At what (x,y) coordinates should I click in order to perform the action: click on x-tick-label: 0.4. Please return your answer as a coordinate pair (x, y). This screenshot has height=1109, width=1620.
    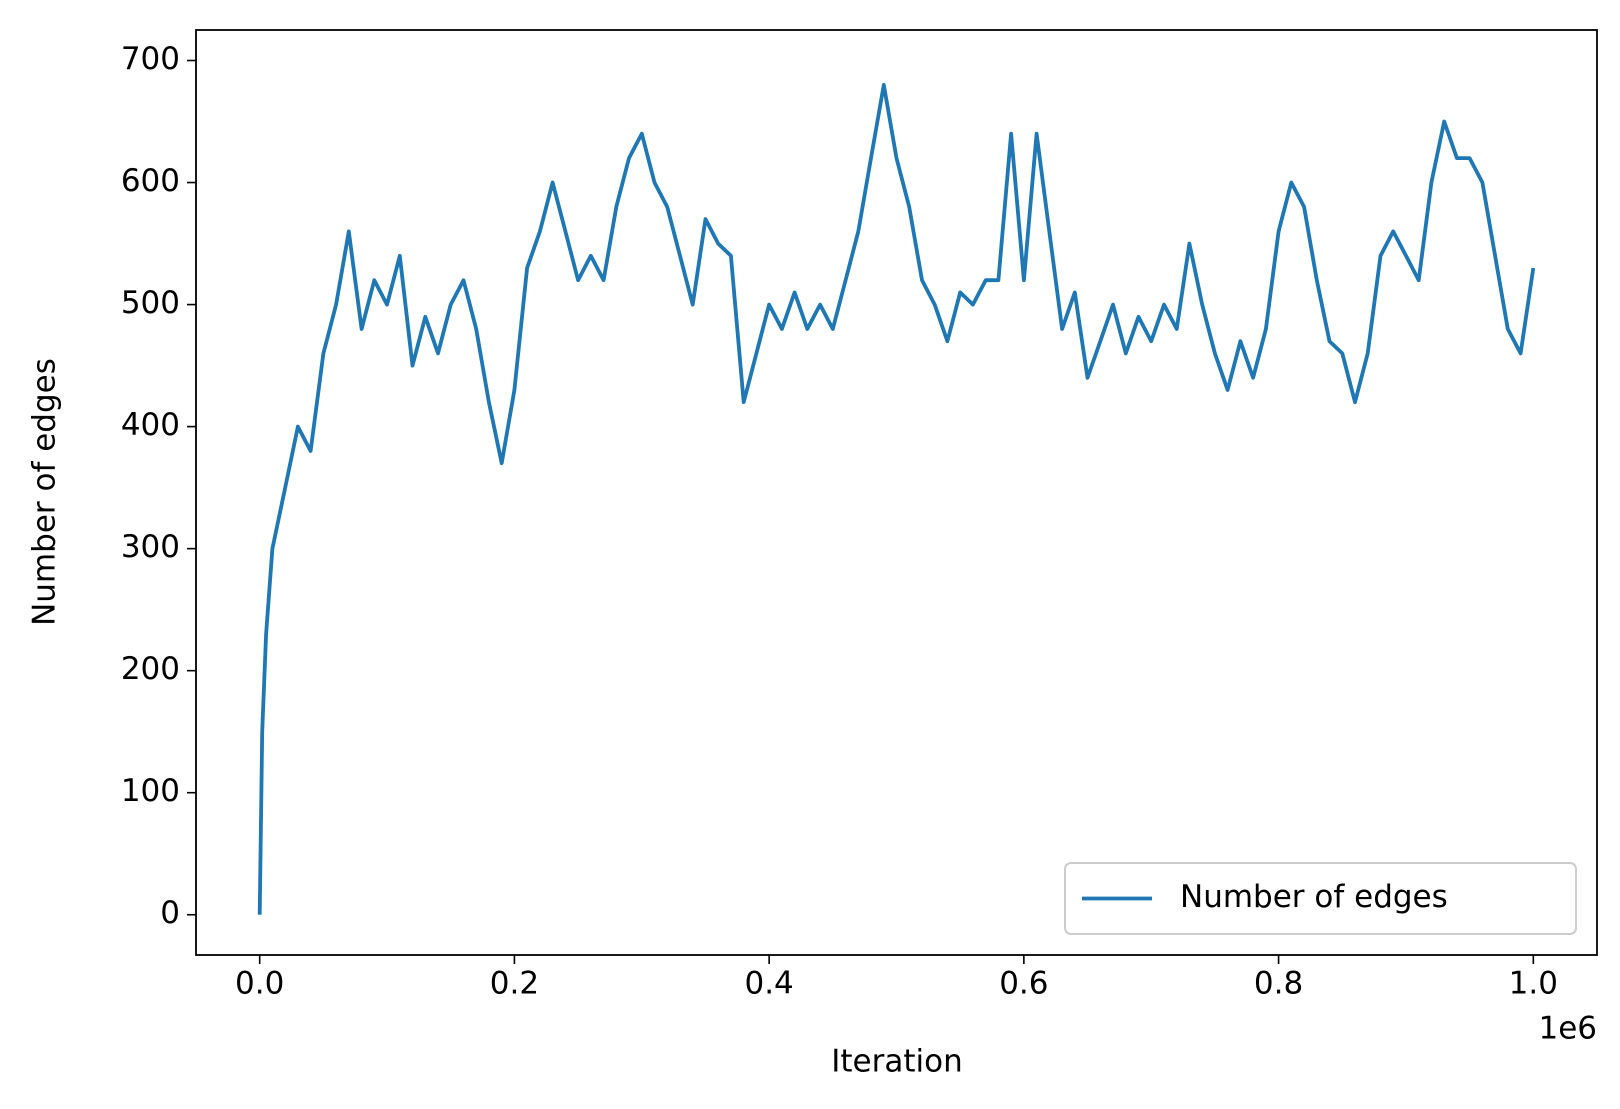
    Looking at the image, I should click on (768, 984).